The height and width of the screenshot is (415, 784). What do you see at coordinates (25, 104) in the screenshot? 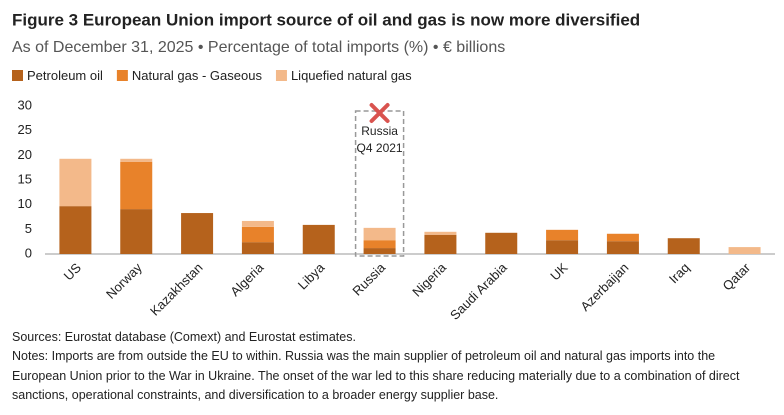
I see `y-tick-label: 30` at bounding box center [25, 104].